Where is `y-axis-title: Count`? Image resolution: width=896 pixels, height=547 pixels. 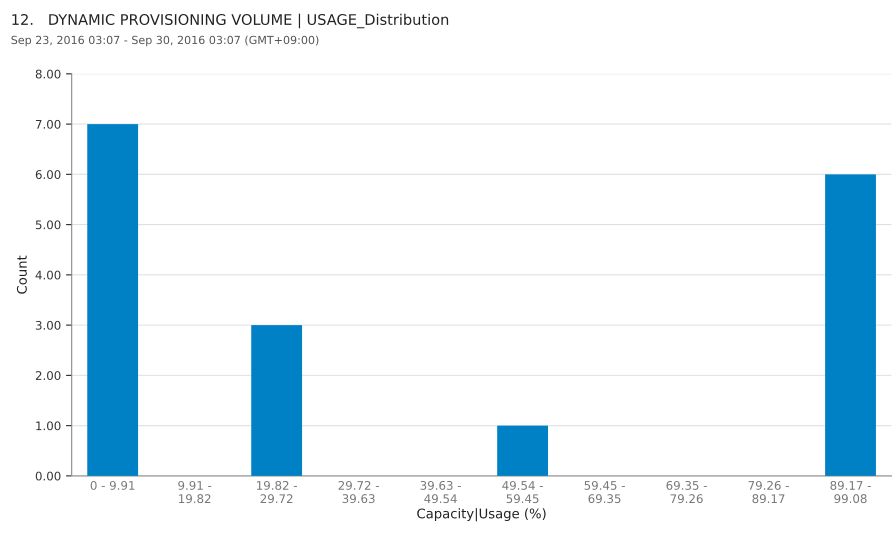
y-axis-title: Count is located at coordinates (21, 275).